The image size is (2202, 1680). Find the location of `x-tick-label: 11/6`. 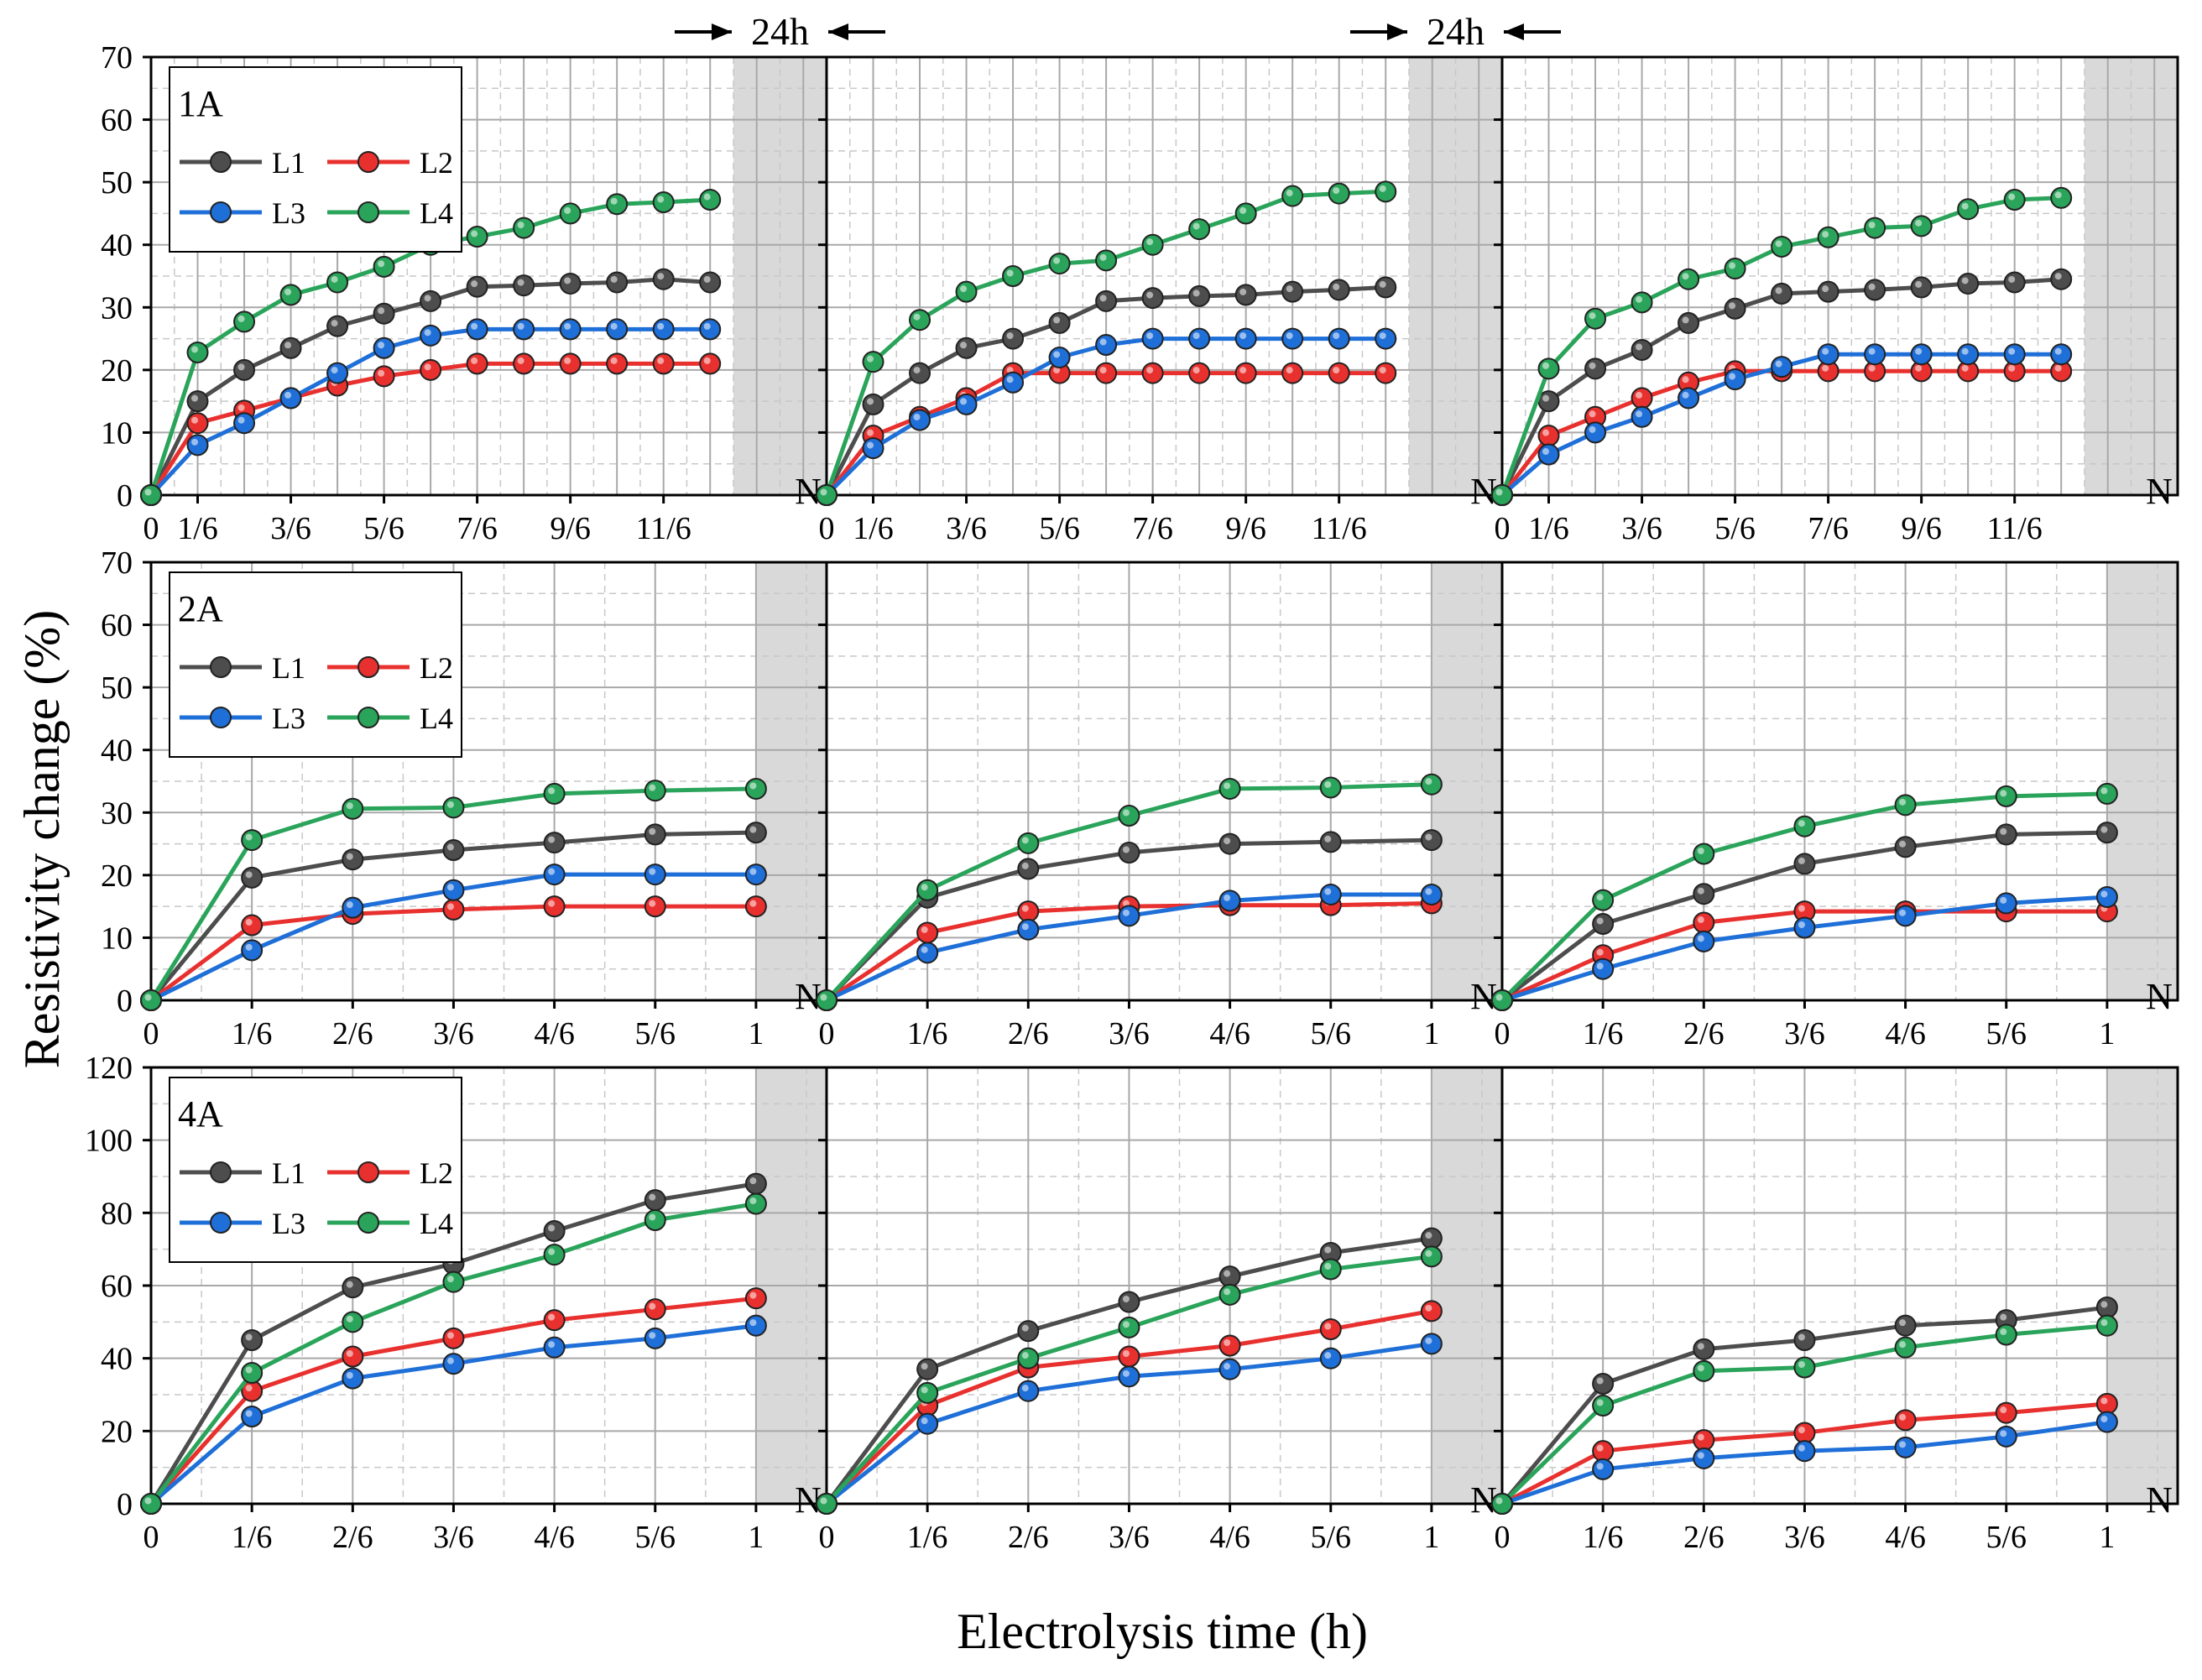

x-tick-label: 11/6 is located at coordinates (2015, 528).